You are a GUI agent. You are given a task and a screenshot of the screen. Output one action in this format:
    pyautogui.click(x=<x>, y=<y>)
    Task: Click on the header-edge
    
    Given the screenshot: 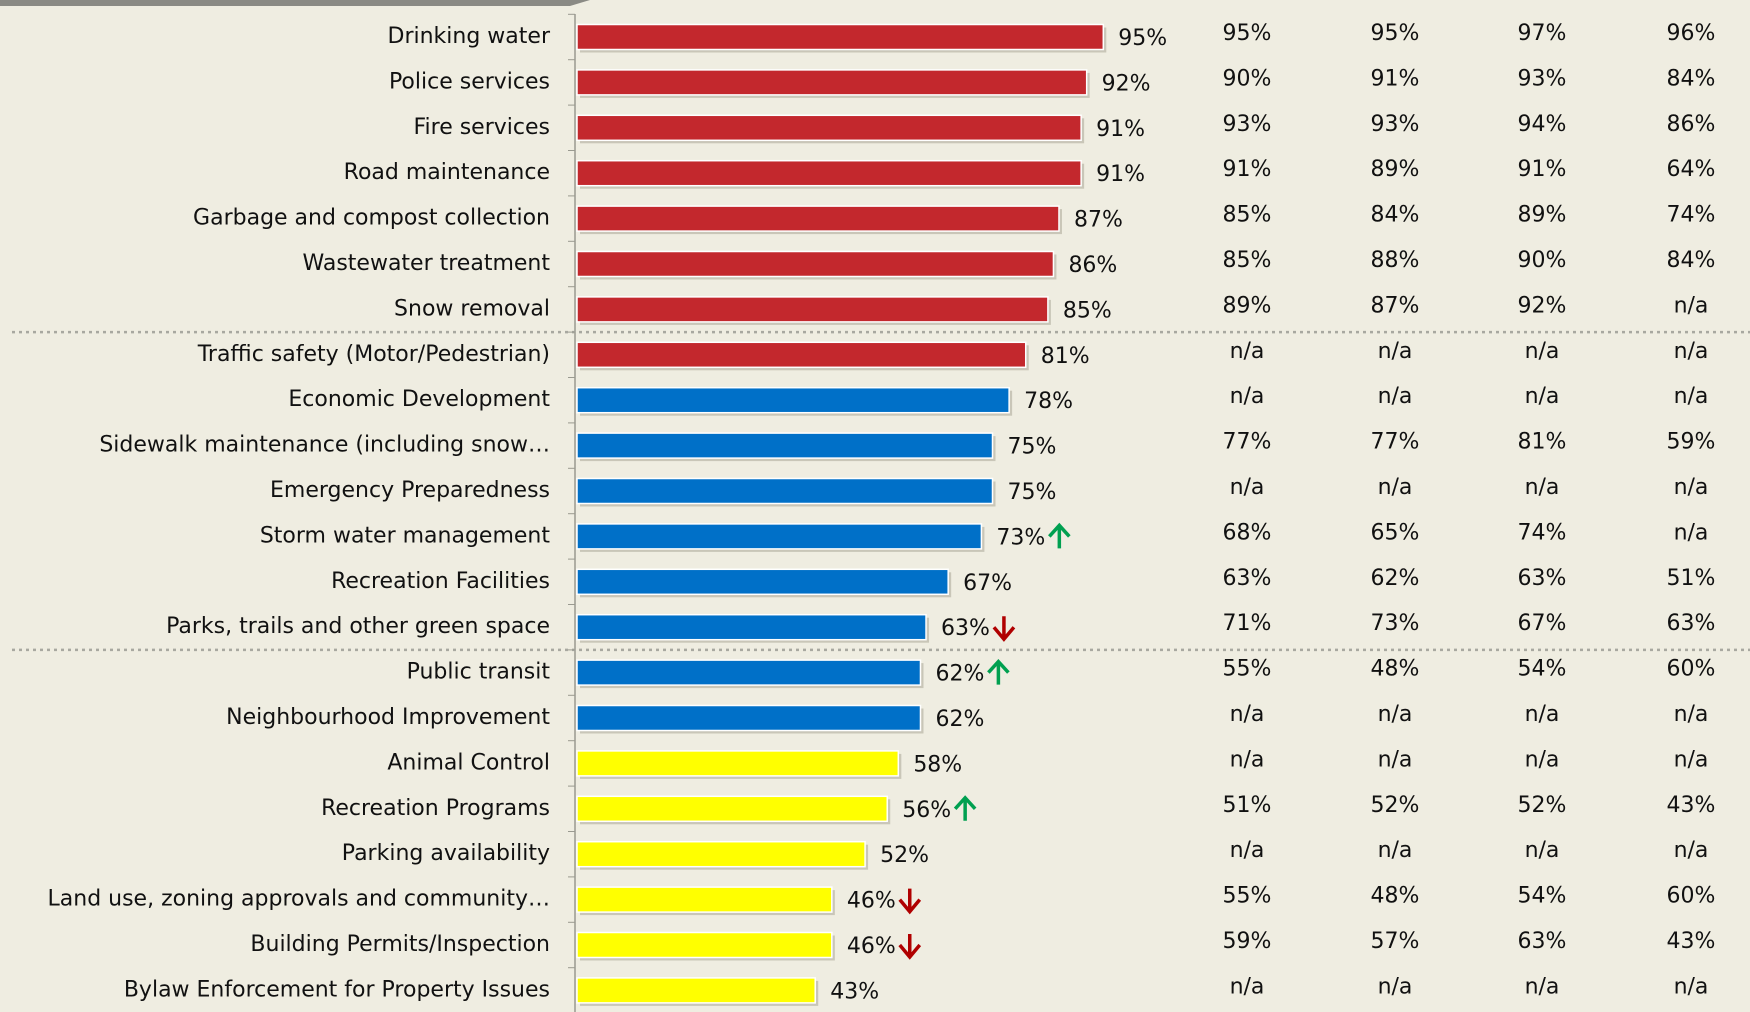 What is the action you would take?
    pyautogui.click(x=295, y=3)
    